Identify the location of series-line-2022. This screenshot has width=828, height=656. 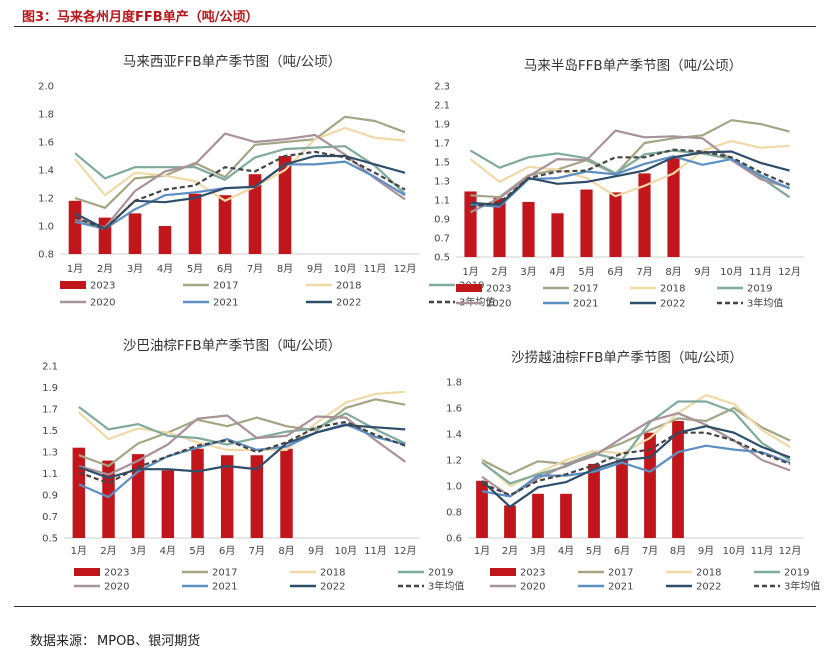
(636, 466).